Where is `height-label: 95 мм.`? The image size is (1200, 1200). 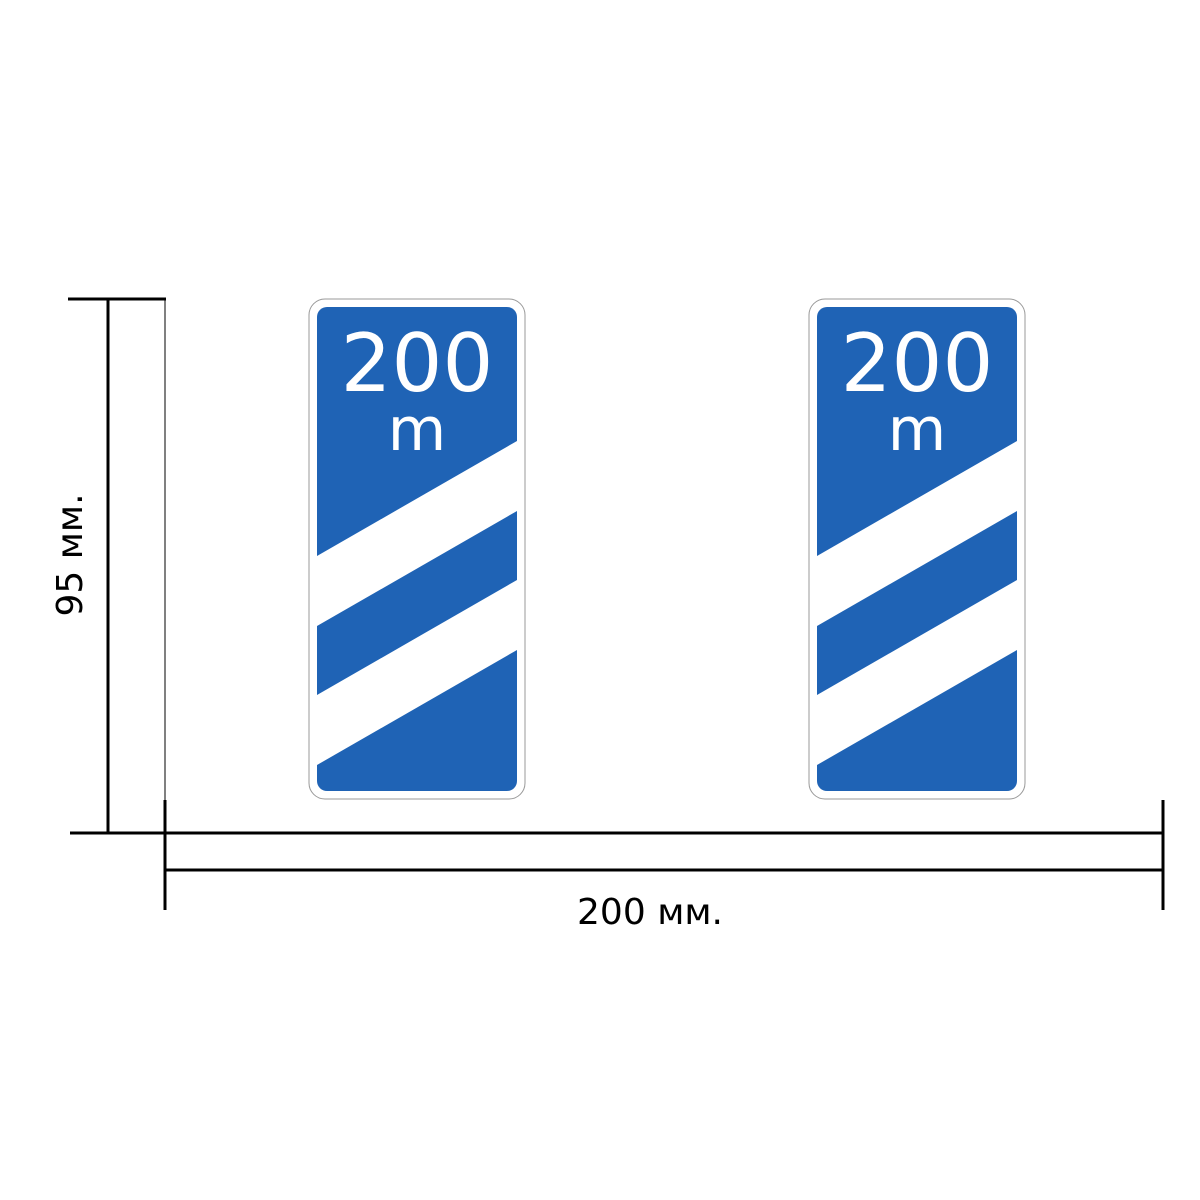 height-label: 95 мм. is located at coordinates (70, 554).